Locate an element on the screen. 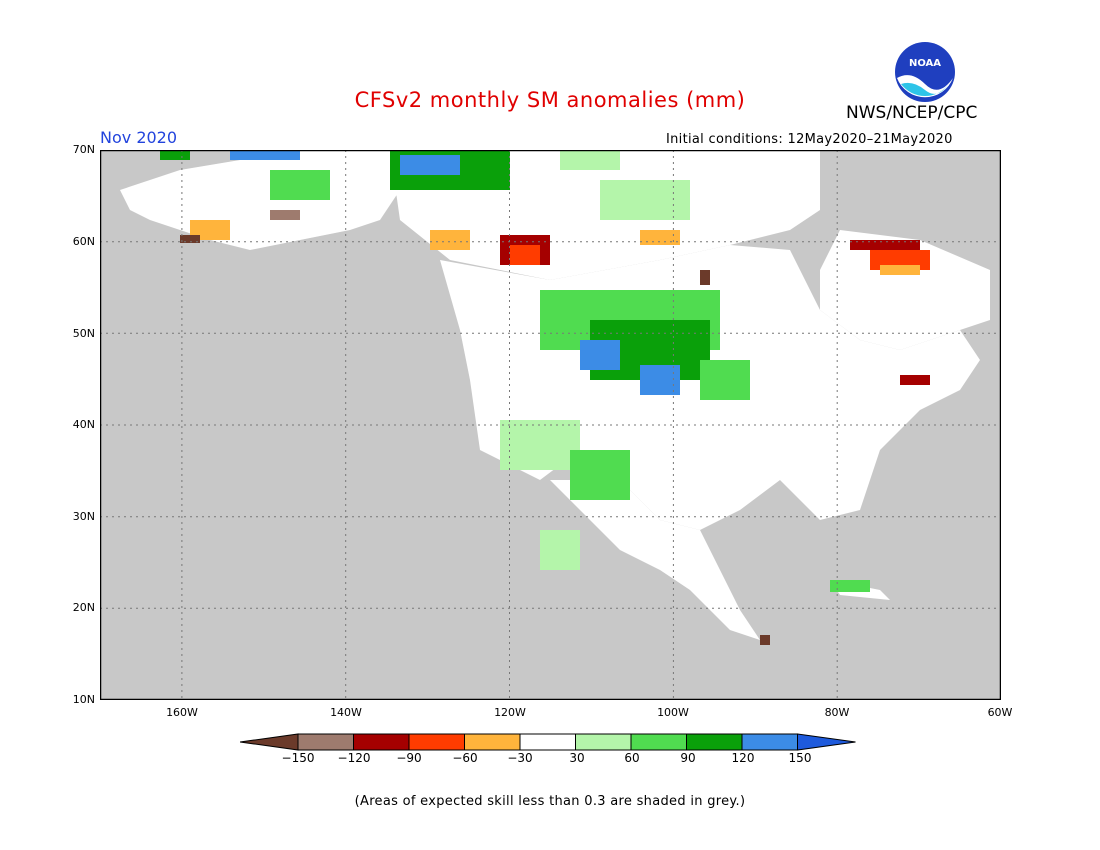 The width and height of the screenshot is (1100, 850). forecast-month: Nov 2020 is located at coordinates (139, 137).